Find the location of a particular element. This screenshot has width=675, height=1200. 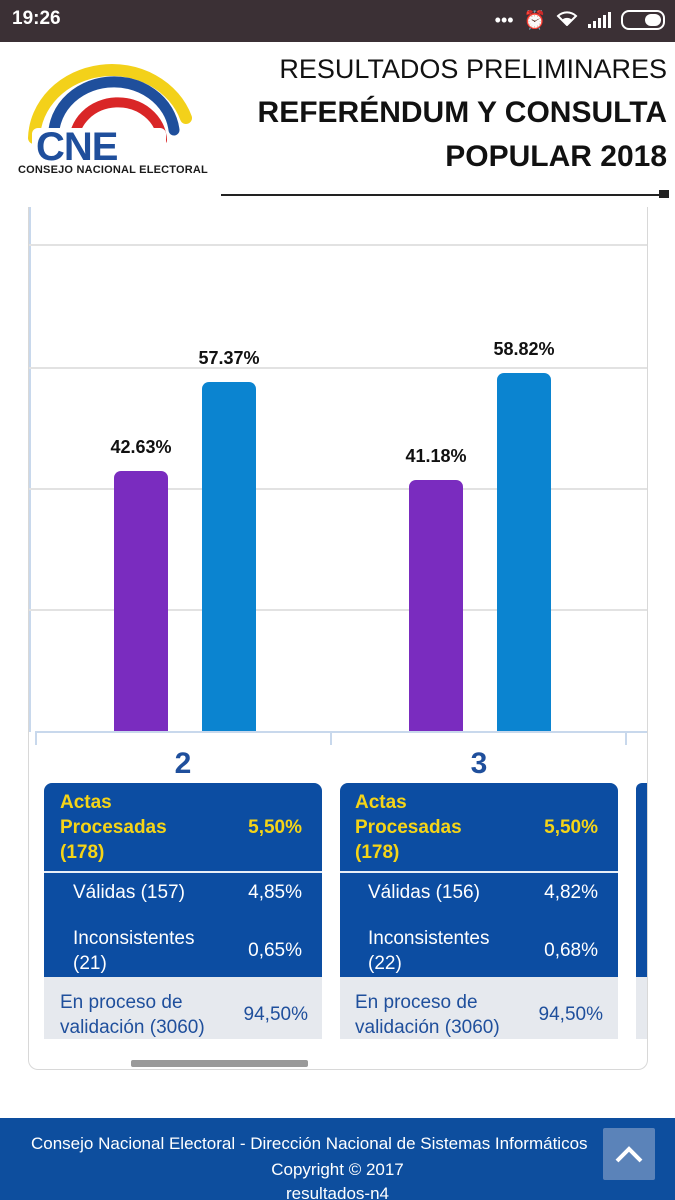

bar-value-label: 58.82% is located at coordinates (524, 348).